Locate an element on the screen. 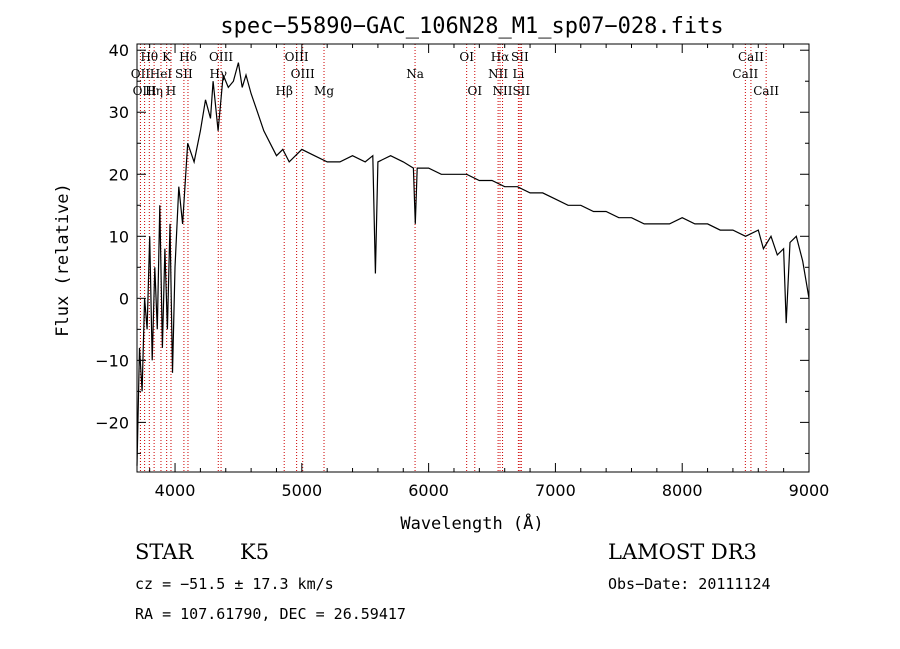 The width and height of the screenshot is (900, 649). chart-title: spec−55890−GAC_106N28_M1_sp07−028.fits is located at coordinates (471, 26).